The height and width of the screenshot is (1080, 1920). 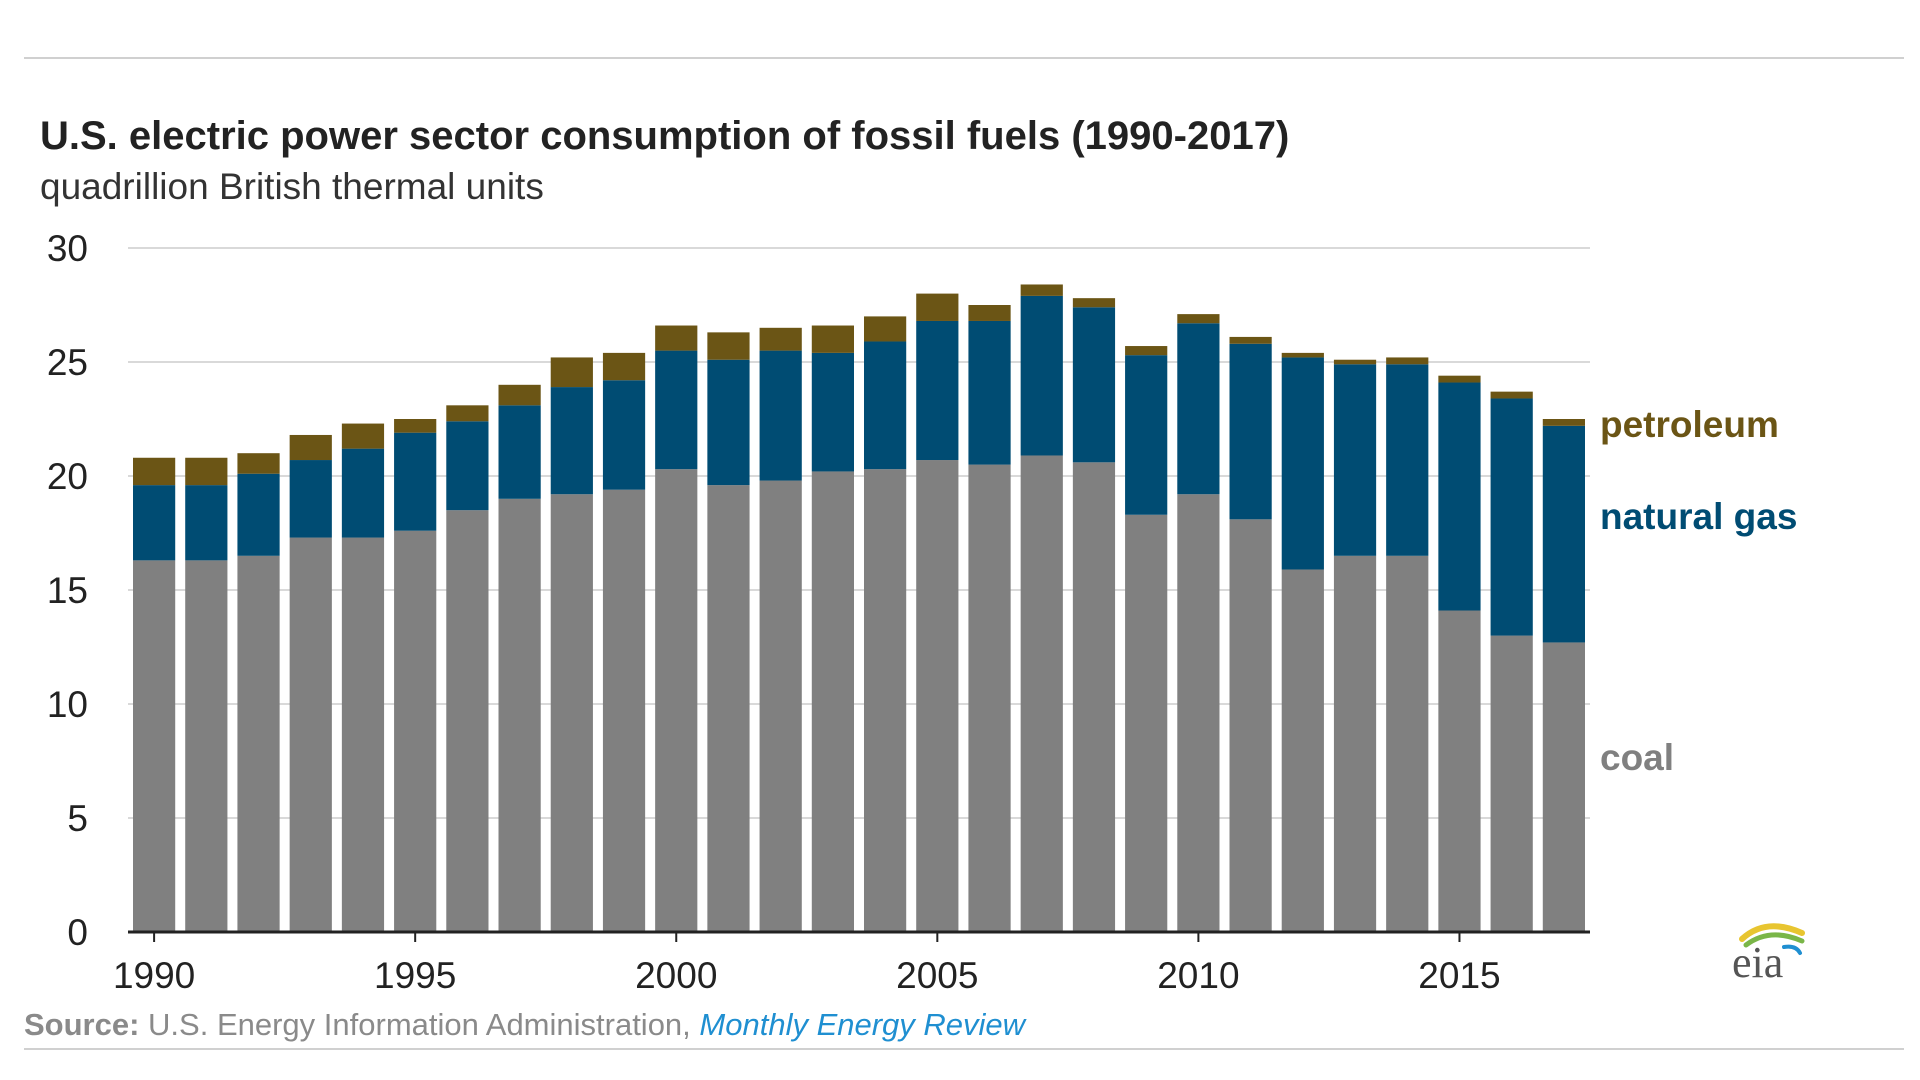 What do you see at coordinates (1041, 693) in the screenshot?
I see `bar-coal-2007` at bounding box center [1041, 693].